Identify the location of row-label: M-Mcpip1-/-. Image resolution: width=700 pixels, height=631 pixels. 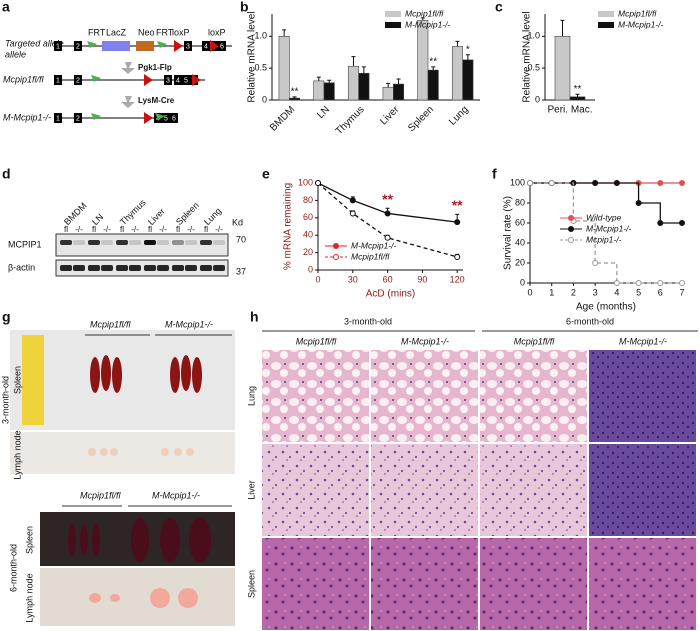
(27, 117).